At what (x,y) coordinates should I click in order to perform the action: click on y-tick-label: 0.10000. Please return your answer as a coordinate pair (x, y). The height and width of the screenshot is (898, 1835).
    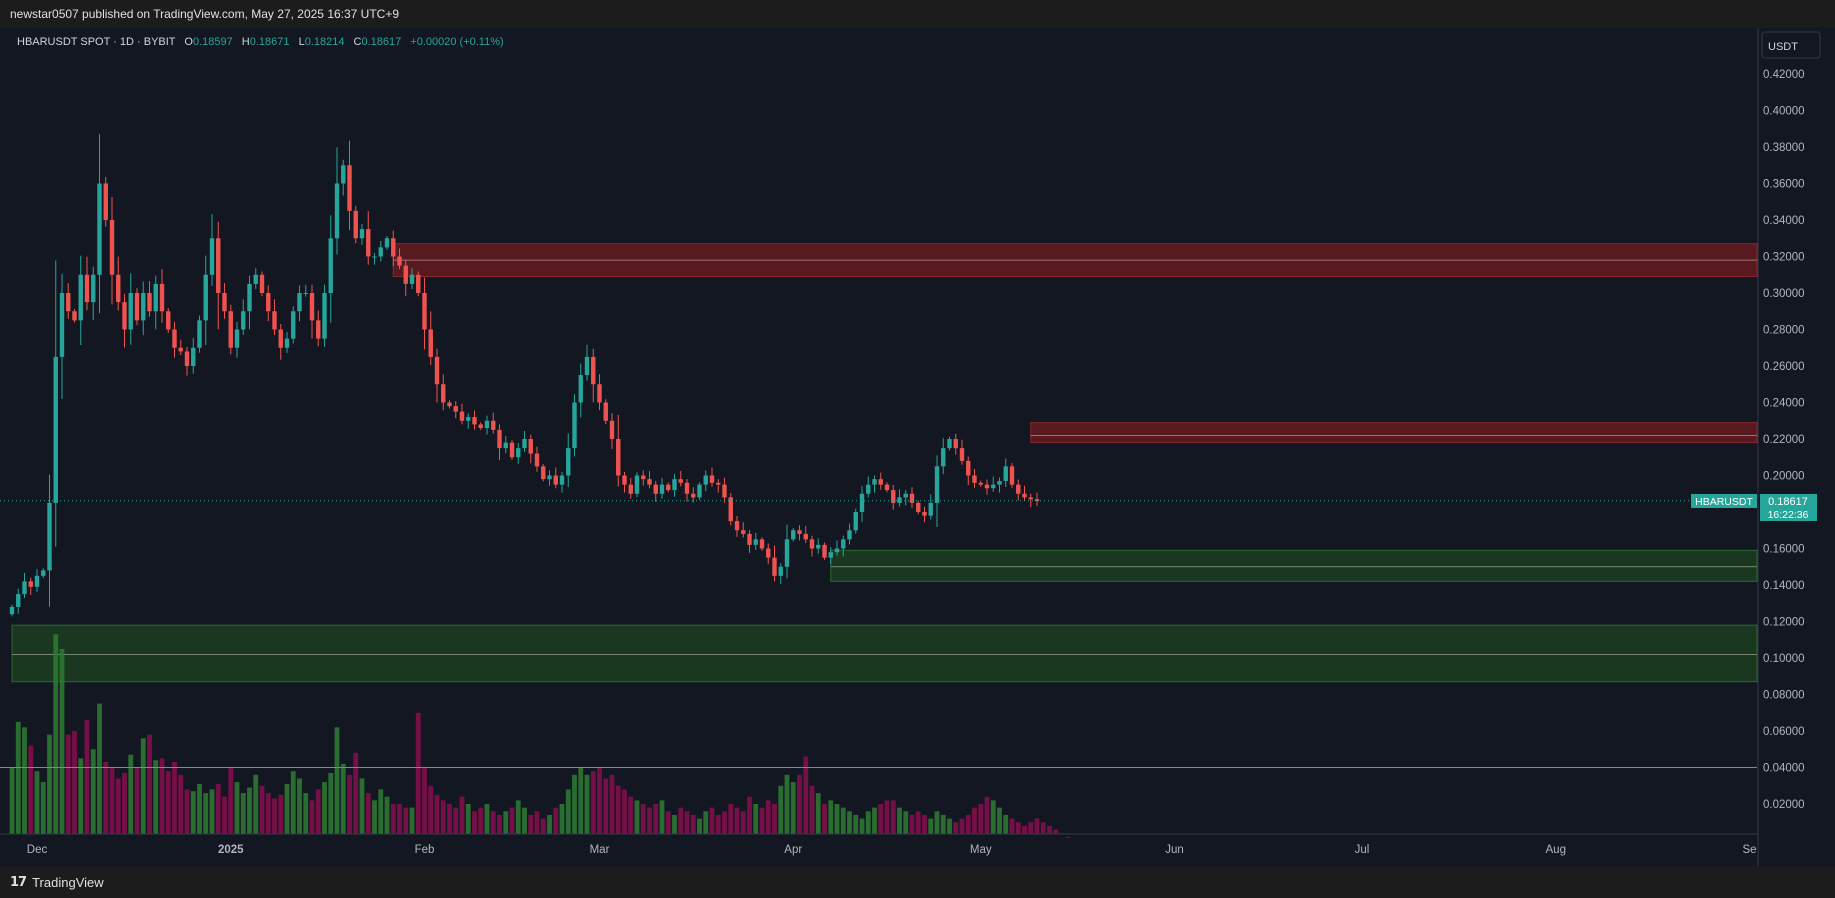
    Looking at the image, I should click on (1784, 659).